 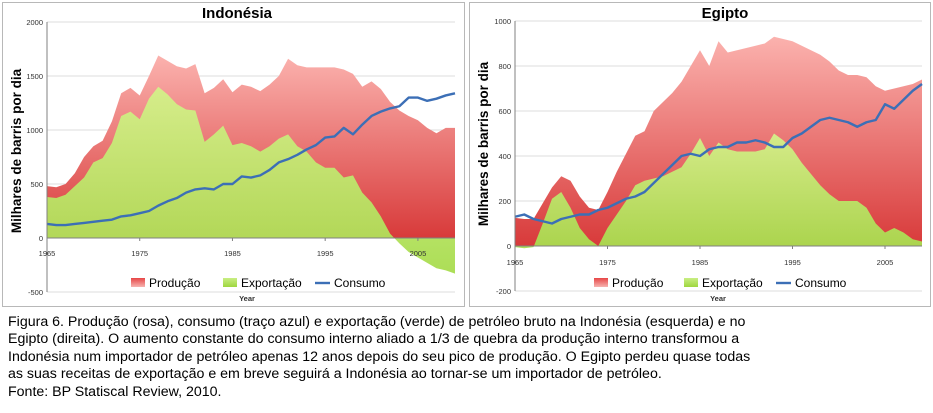 What do you see at coordinates (504, 201) in the screenshot?
I see `y-tick-label: 200` at bounding box center [504, 201].